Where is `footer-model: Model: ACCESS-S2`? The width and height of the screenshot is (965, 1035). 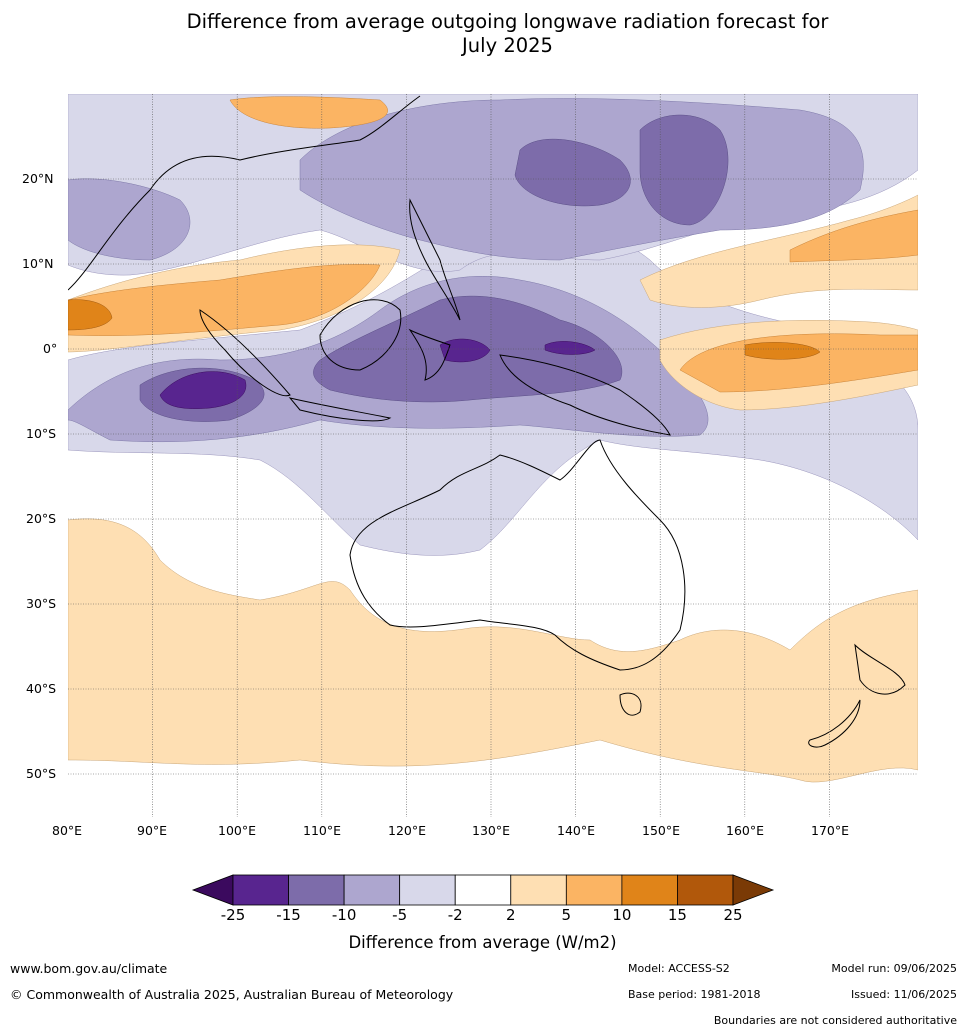 footer-model: Model: ACCESS-S2 is located at coordinates (679, 968).